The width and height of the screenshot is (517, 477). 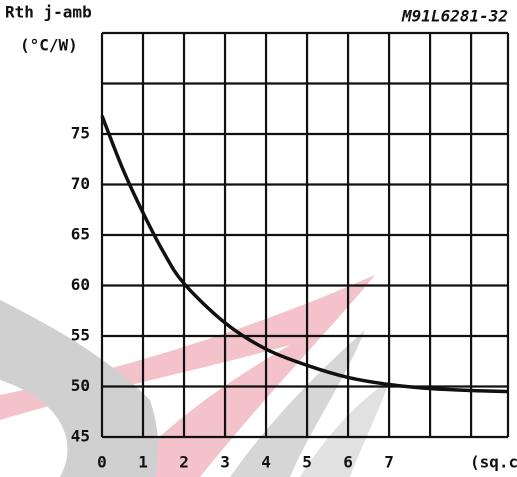 What do you see at coordinates (80, 284) in the screenshot?
I see `y-tick-label: 60` at bounding box center [80, 284].